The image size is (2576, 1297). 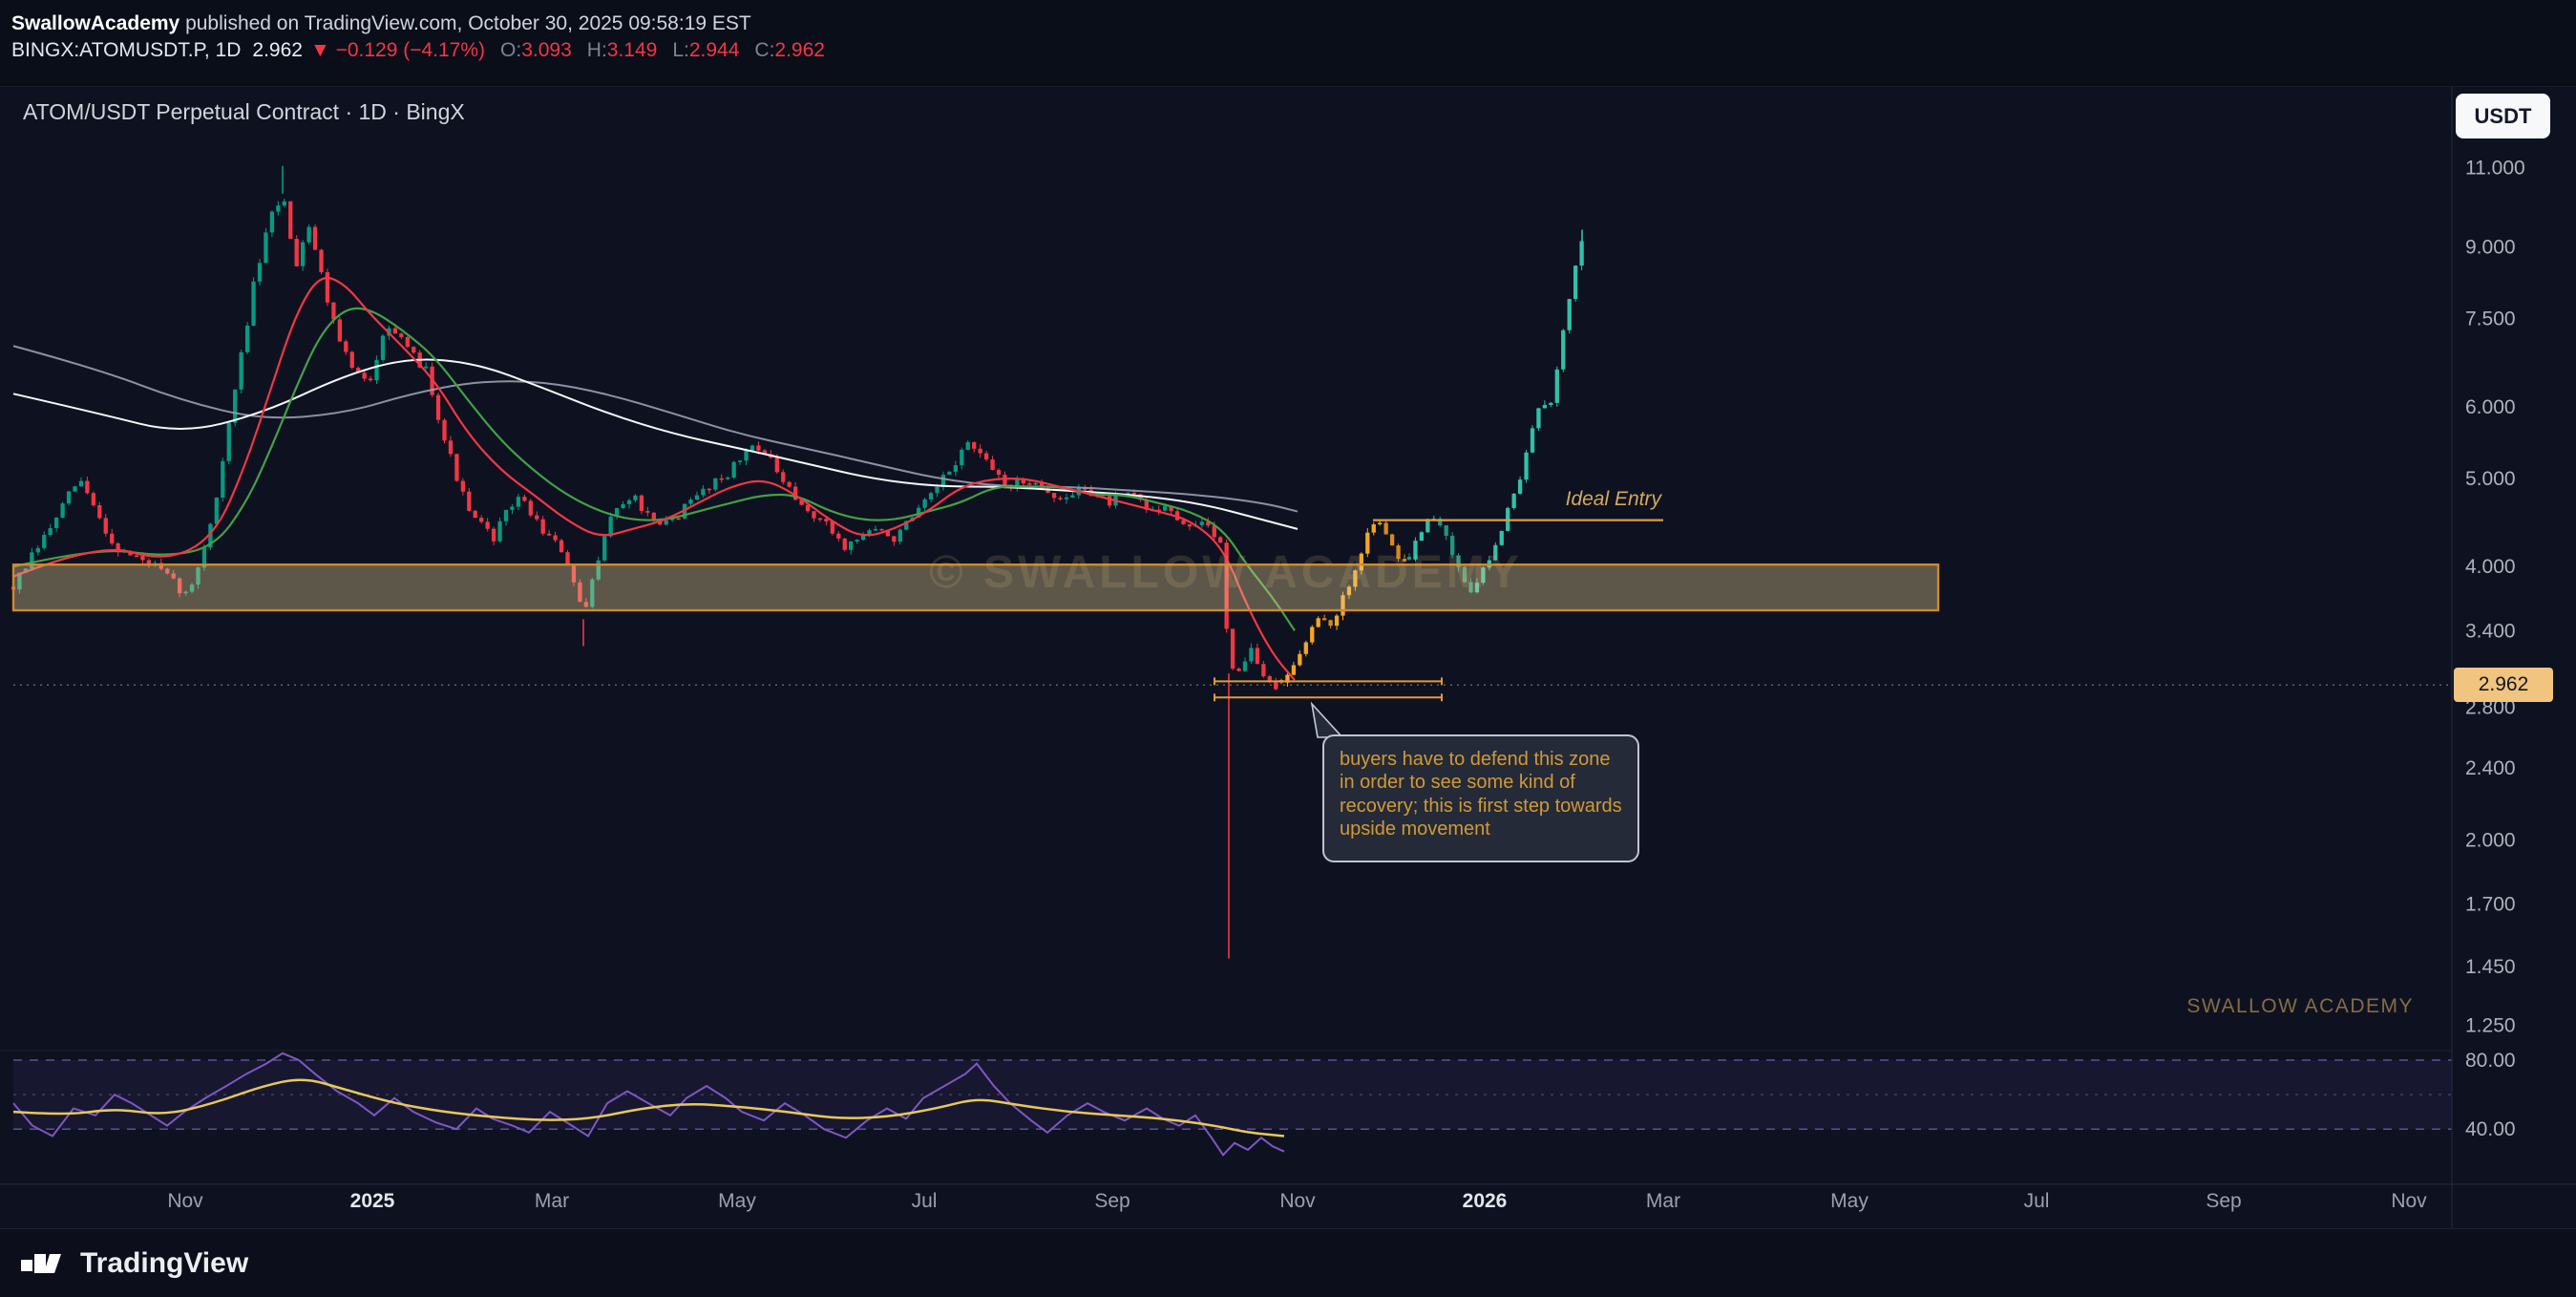 I want to click on callout-tail, so click(x=1327, y=719).